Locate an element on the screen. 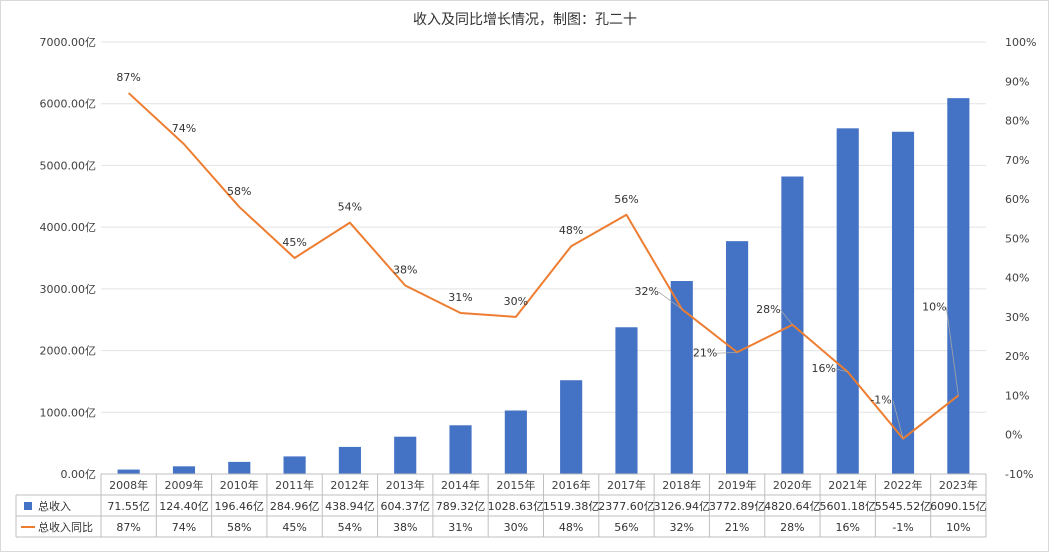 The height and width of the screenshot is (553, 1049). right-tick-label: 90% is located at coordinates (1017, 81).